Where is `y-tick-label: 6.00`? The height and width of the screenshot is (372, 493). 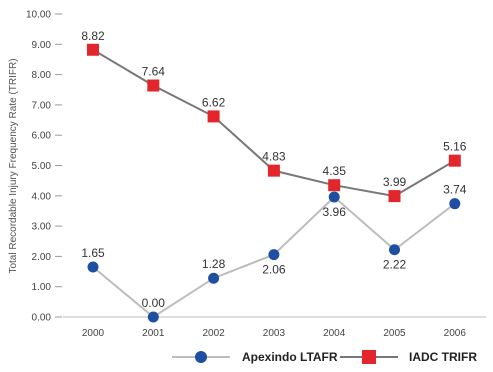
y-tick-label: 6.00 is located at coordinates (42, 136).